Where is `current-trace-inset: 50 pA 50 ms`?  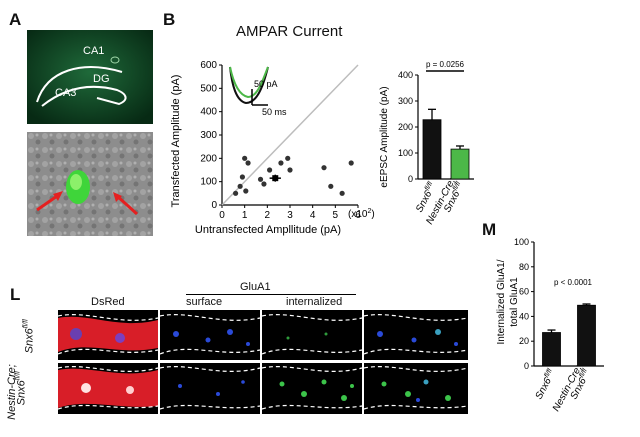 current-trace-inset: 50 pA 50 ms is located at coordinates (258, 91).